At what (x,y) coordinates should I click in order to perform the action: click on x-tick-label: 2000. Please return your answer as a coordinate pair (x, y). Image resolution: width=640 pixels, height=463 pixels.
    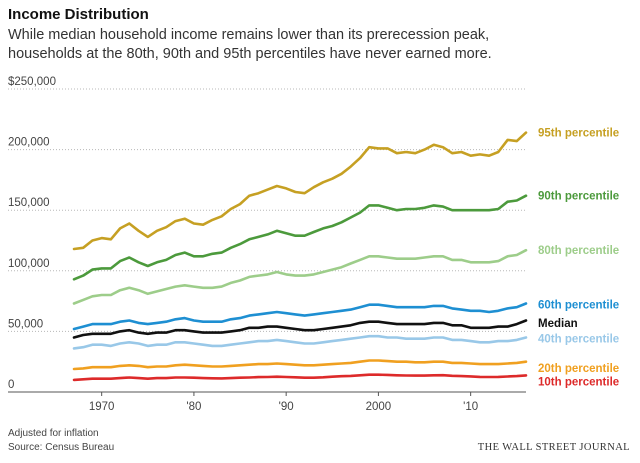
    Looking at the image, I should click on (379, 407).